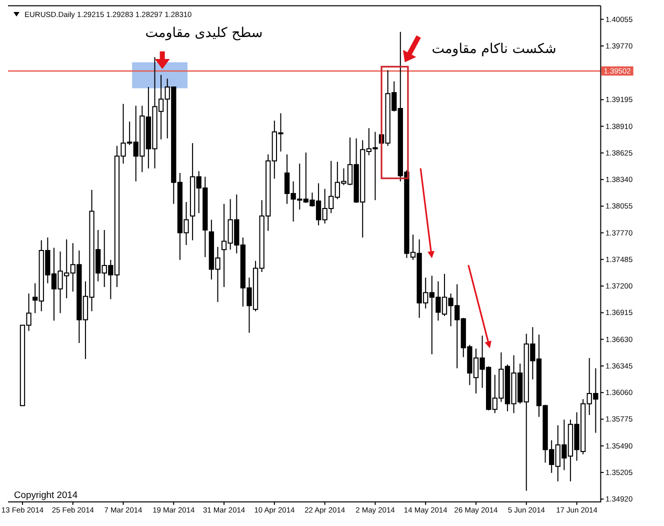 The width and height of the screenshot is (664, 526). Describe the element at coordinates (46, 494) in the screenshot. I see `annotation: Copyright 2014` at that location.